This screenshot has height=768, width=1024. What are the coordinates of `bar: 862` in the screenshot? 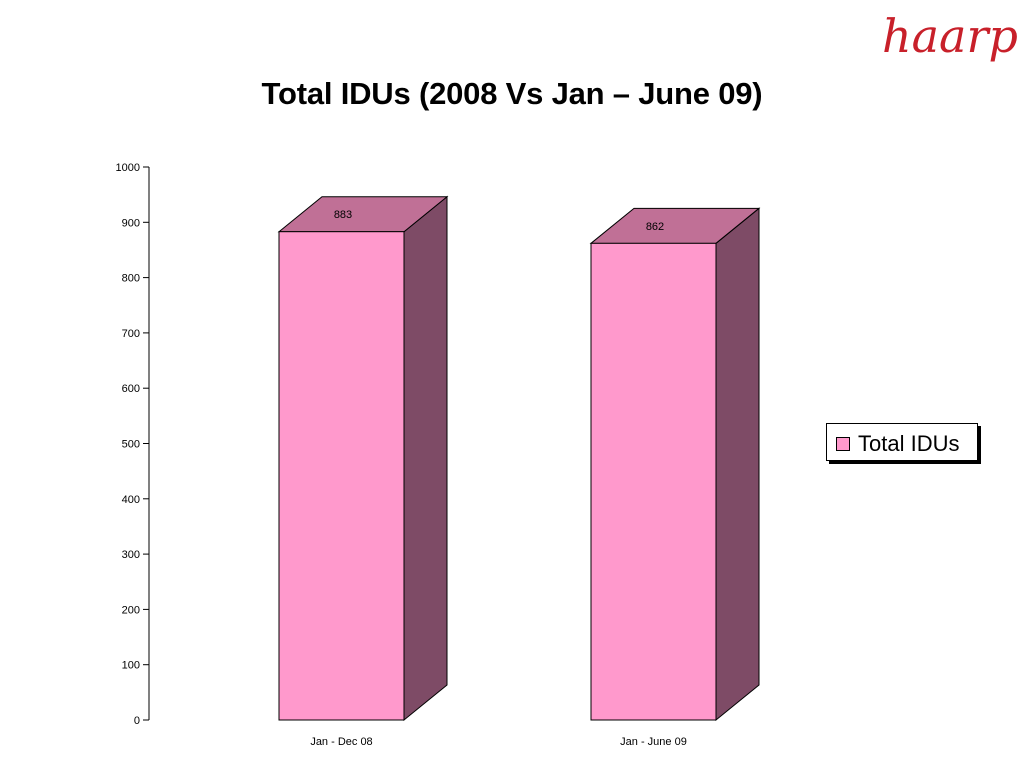 It's located at (675, 464).